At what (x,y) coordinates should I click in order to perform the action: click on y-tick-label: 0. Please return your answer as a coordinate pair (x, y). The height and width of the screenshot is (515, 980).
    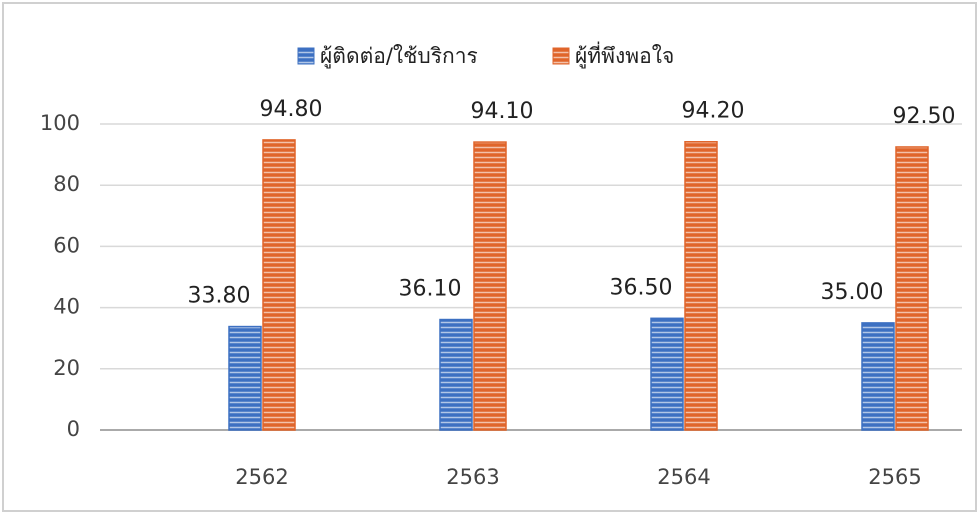
    Looking at the image, I should click on (73, 429).